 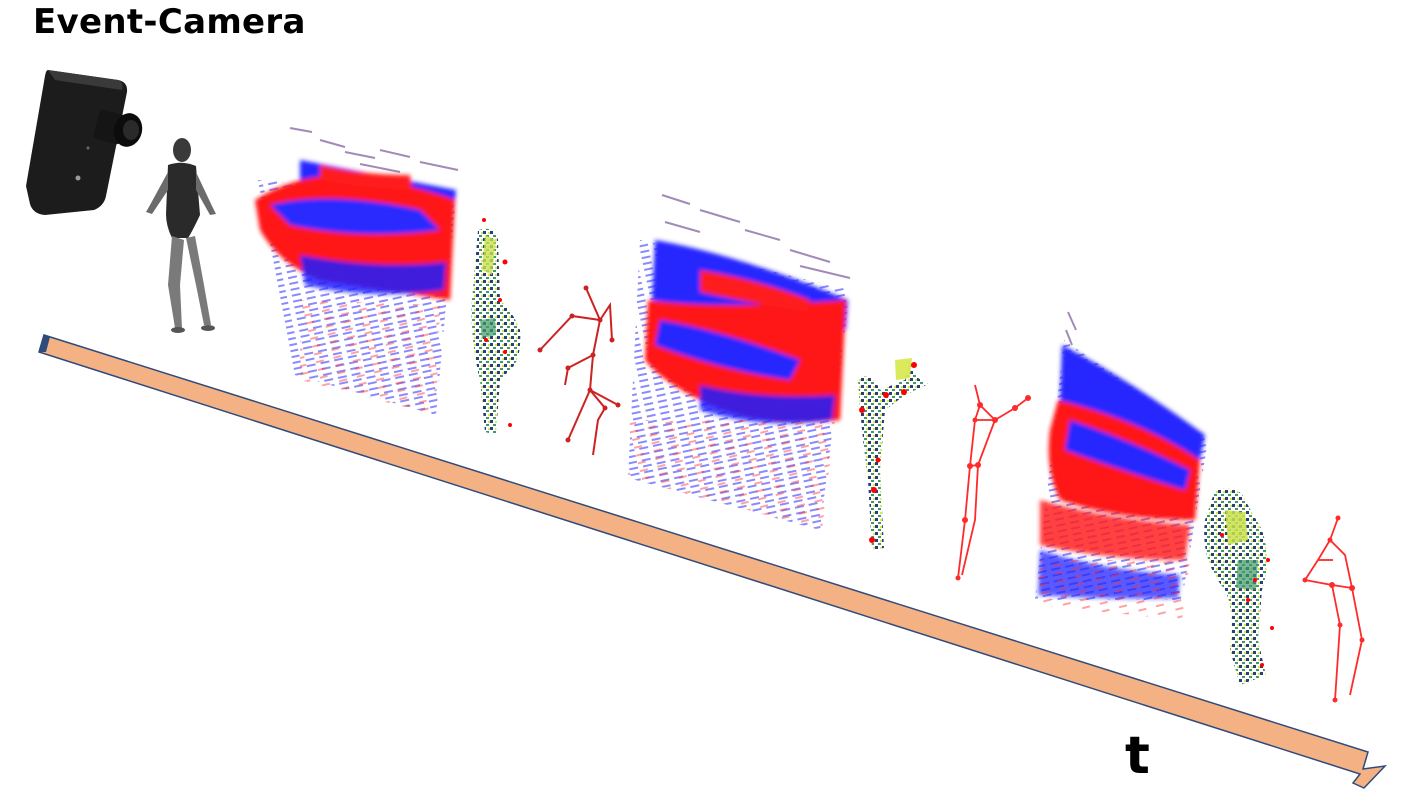 What do you see at coordinates (84, 142) in the screenshot?
I see `event-camera-icon` at bounding box center [84, 142].